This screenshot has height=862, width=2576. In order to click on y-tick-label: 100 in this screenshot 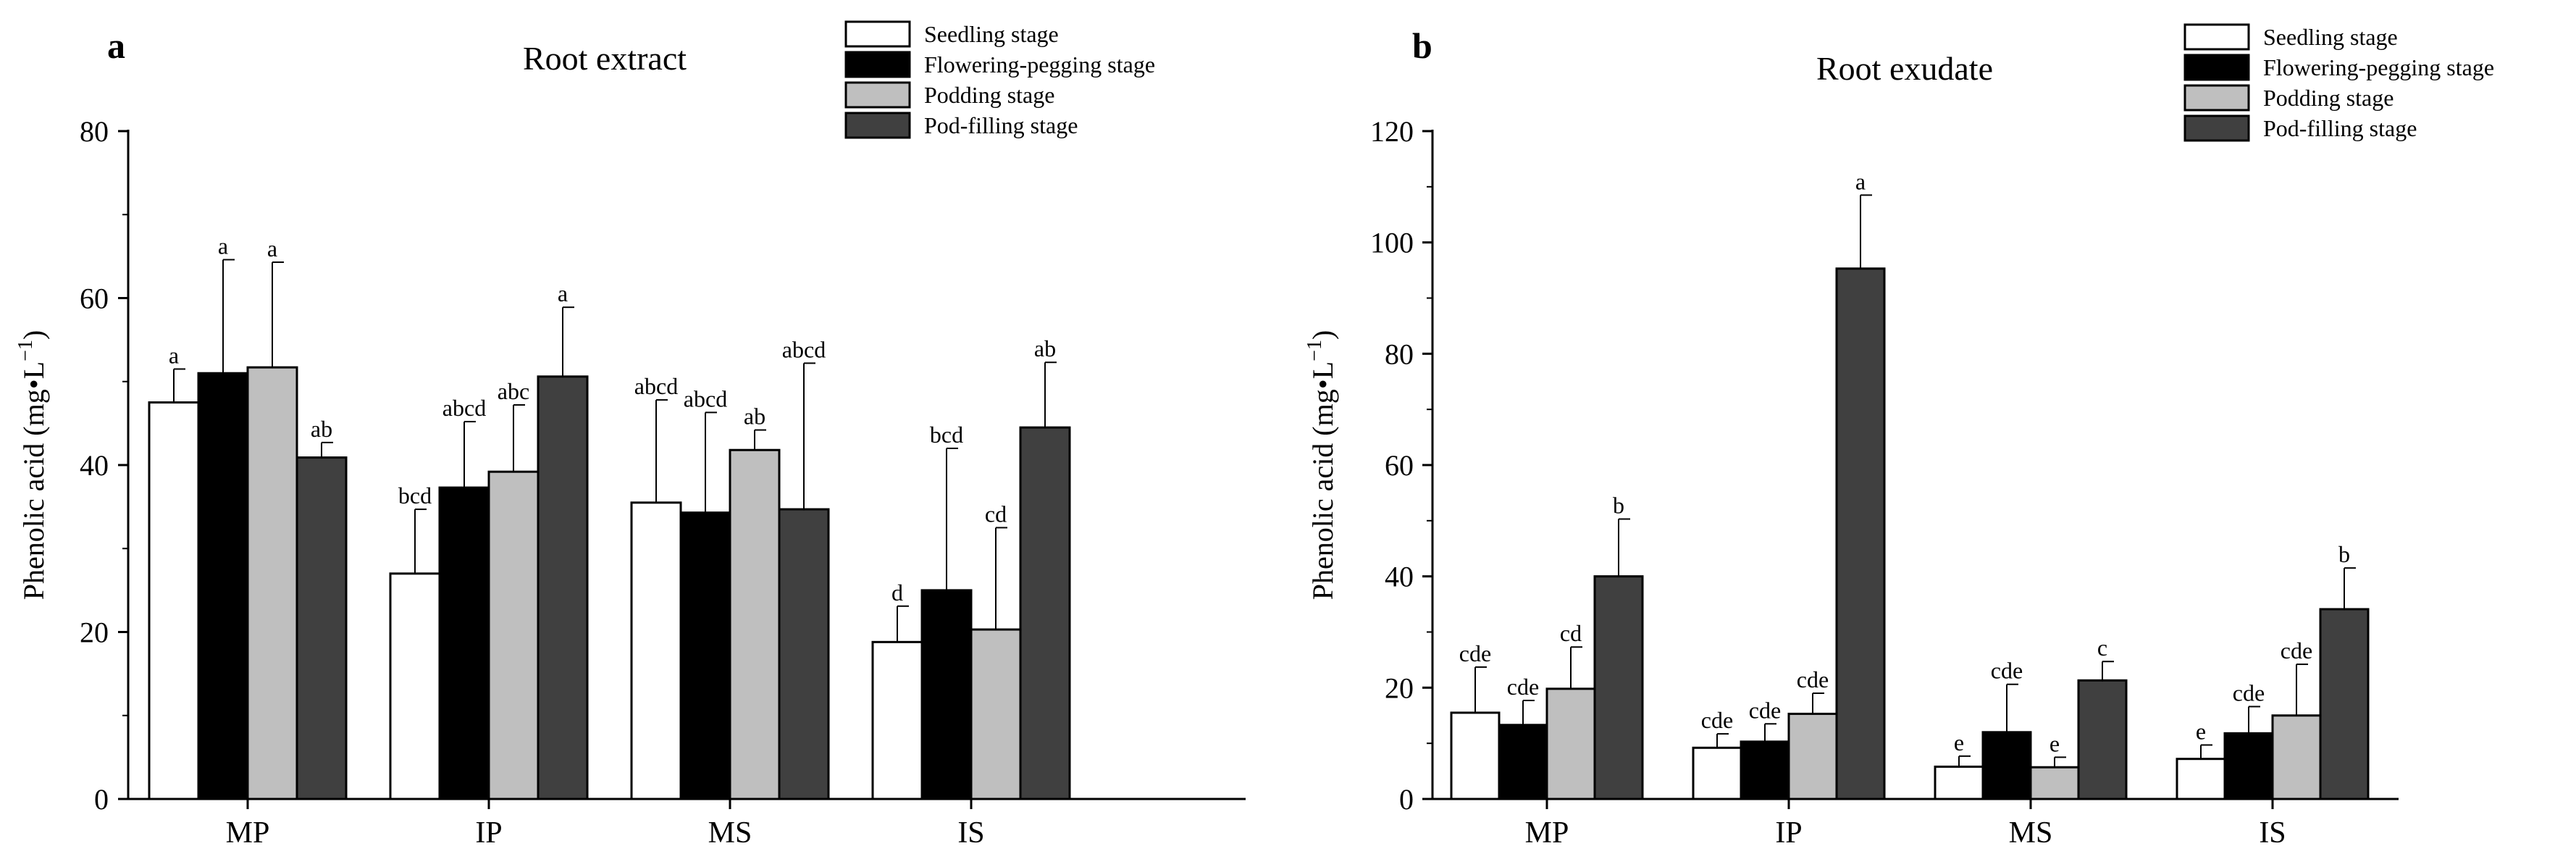, I will do `click(1392, 243)`.